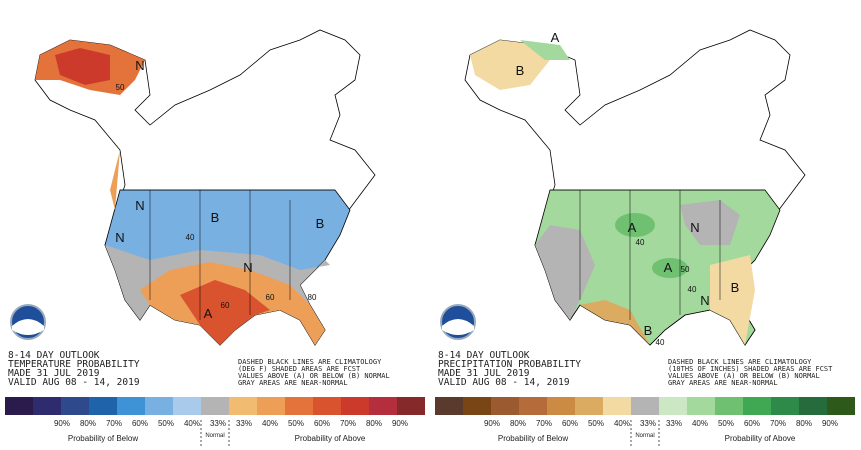  I want to click on outlook-text: VALID AUG 08 - 14, 2019, so click(74, 382).